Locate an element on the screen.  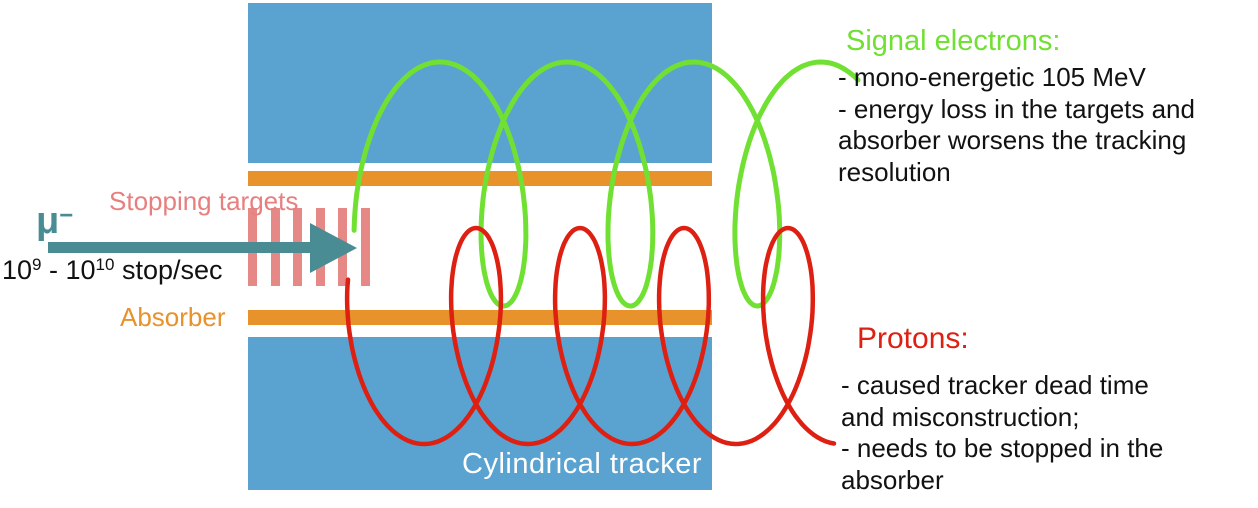
tracker-top-half is located at coordinates (480, 83).